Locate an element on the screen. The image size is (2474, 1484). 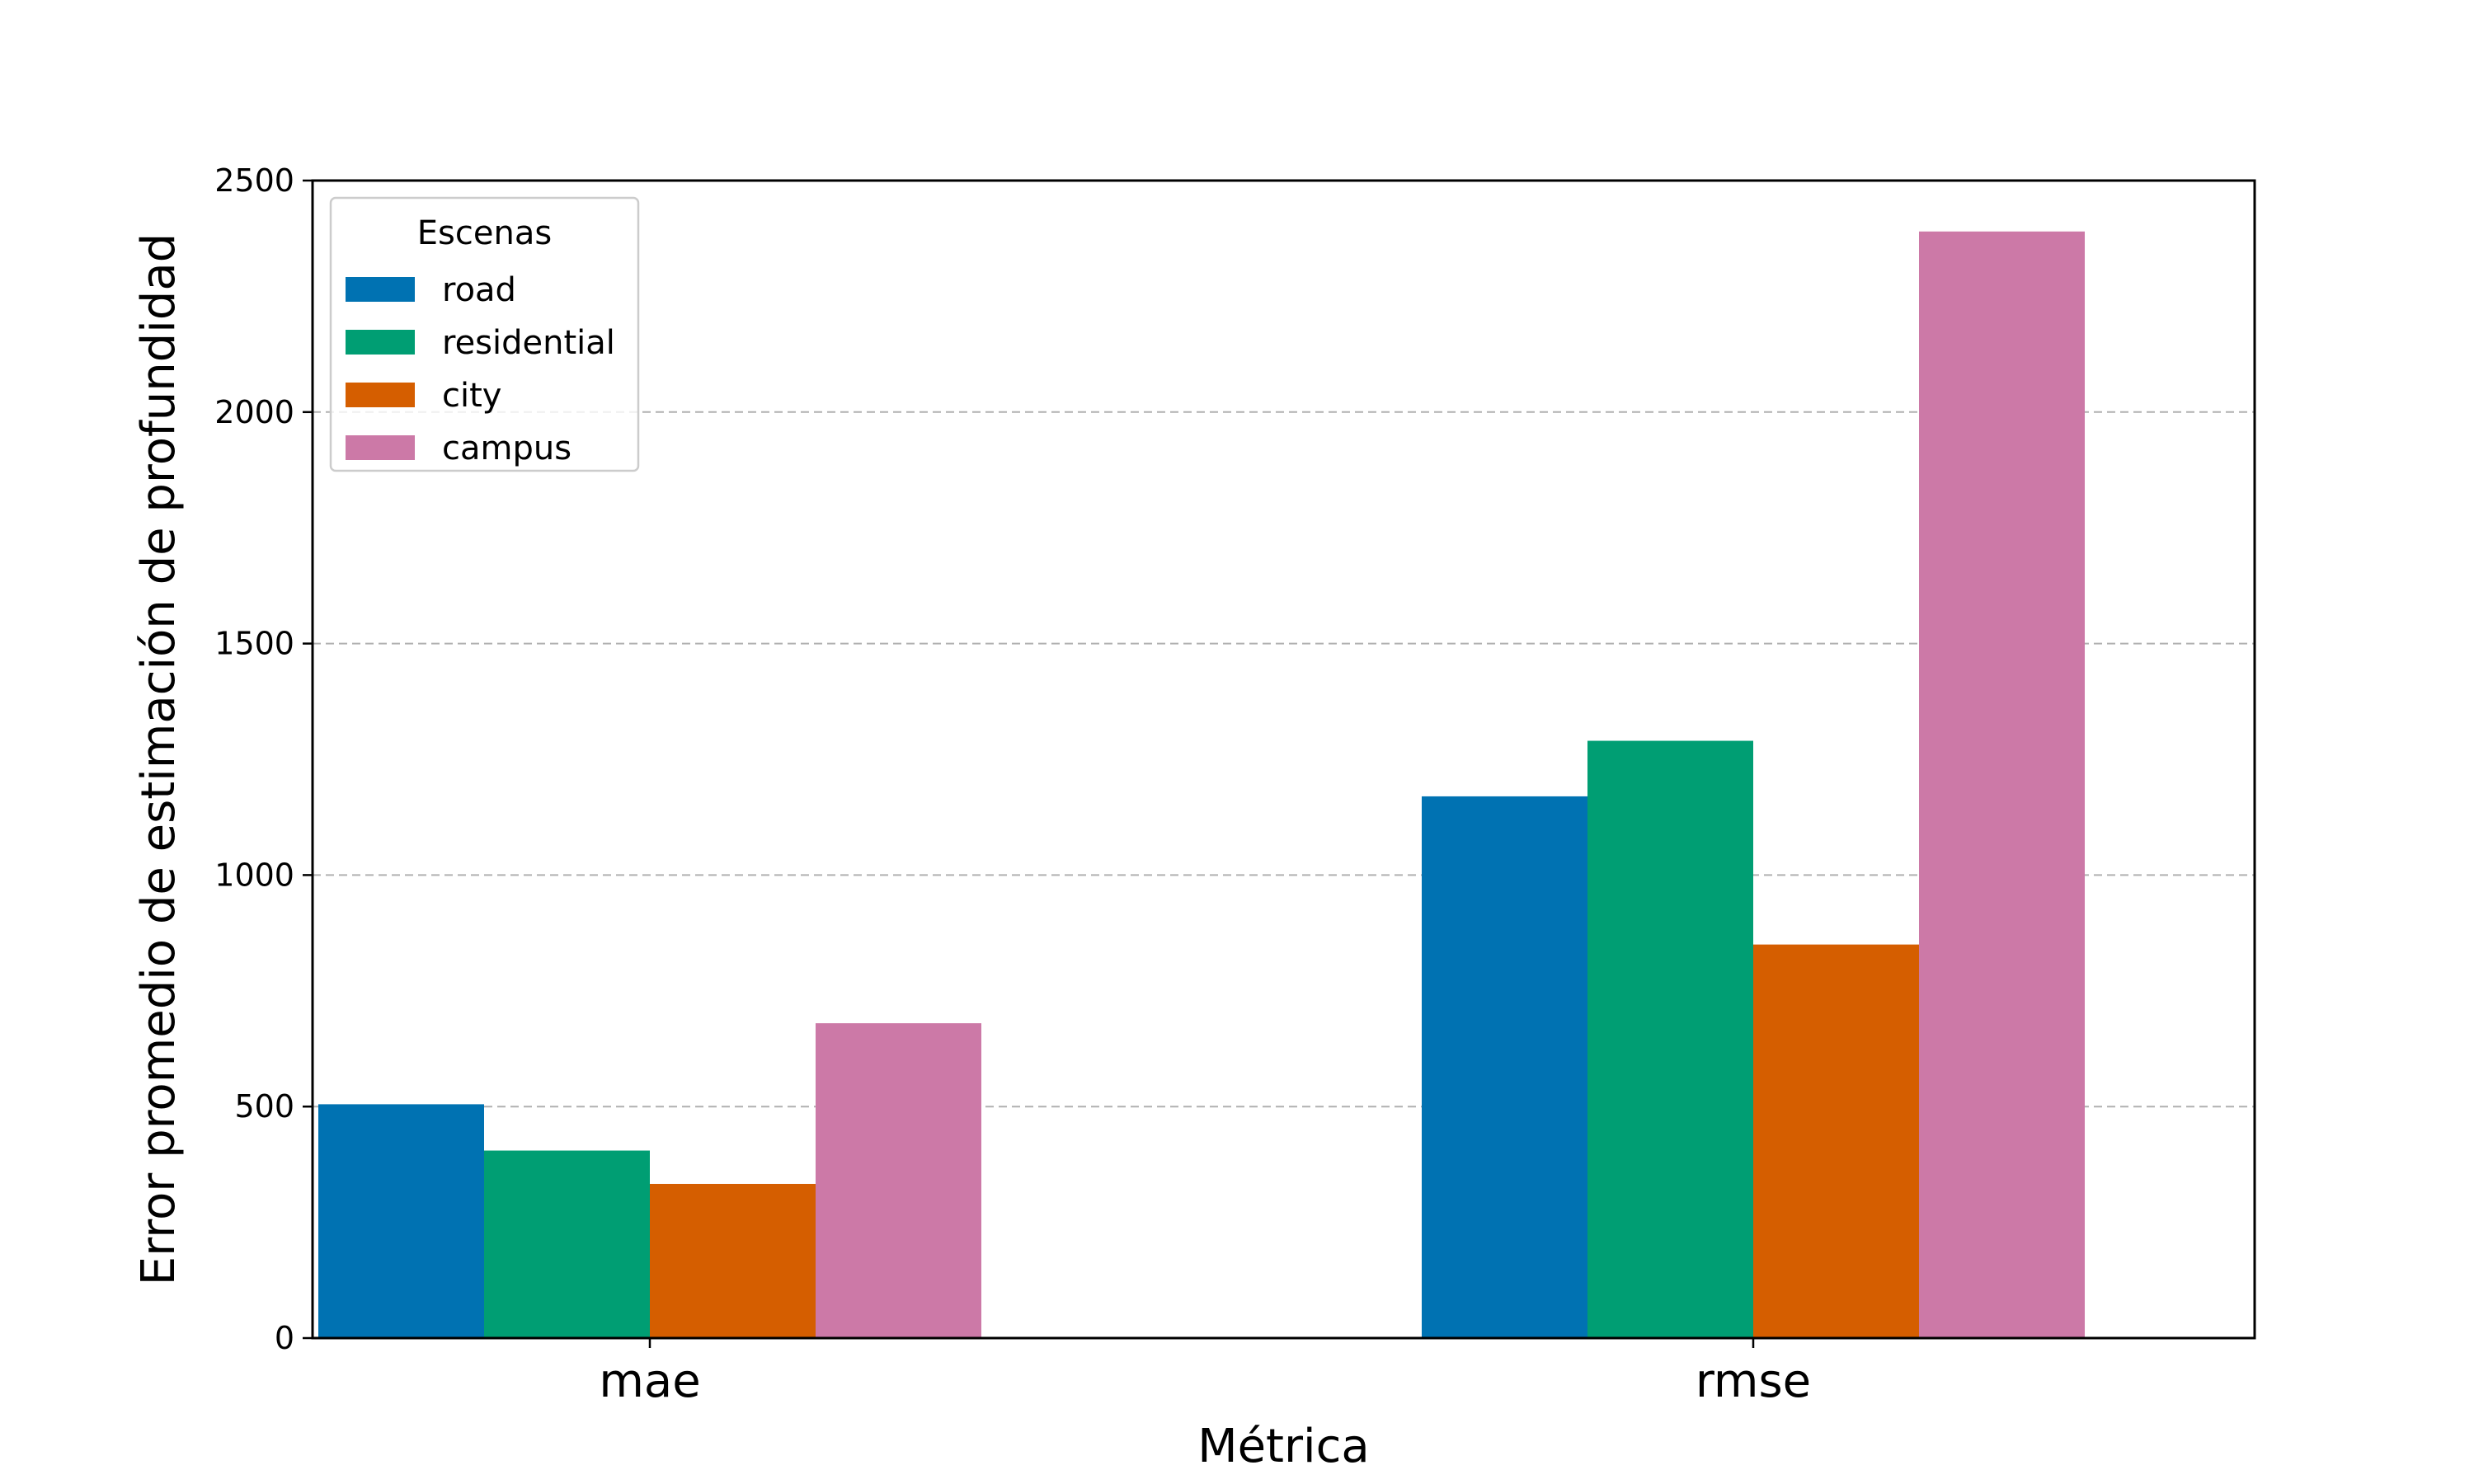
x-axis-label: Métrica is located at coordinates (1283, 1446).